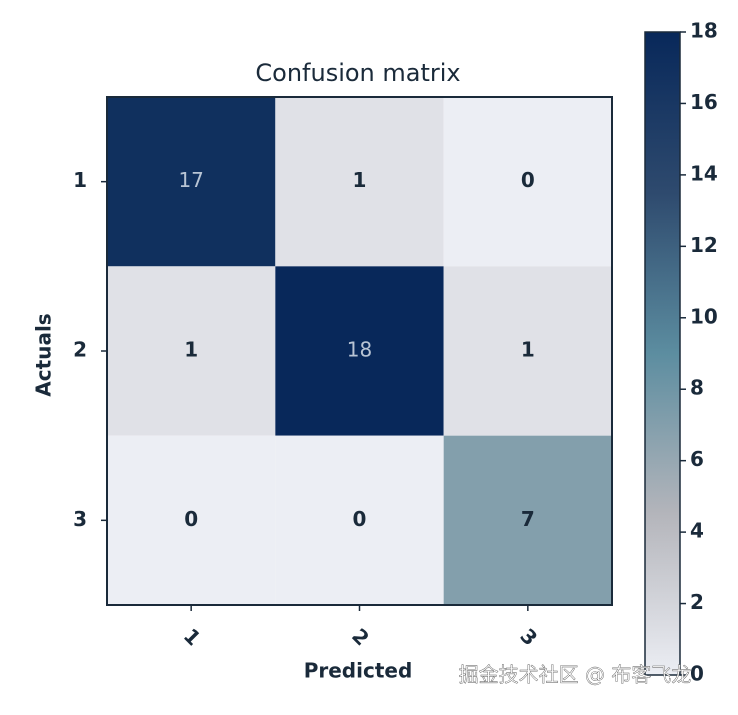 The width and height of the screenshot is (738, 715). I want to click on colorbar-tick-label: 6, so click(697, 459).